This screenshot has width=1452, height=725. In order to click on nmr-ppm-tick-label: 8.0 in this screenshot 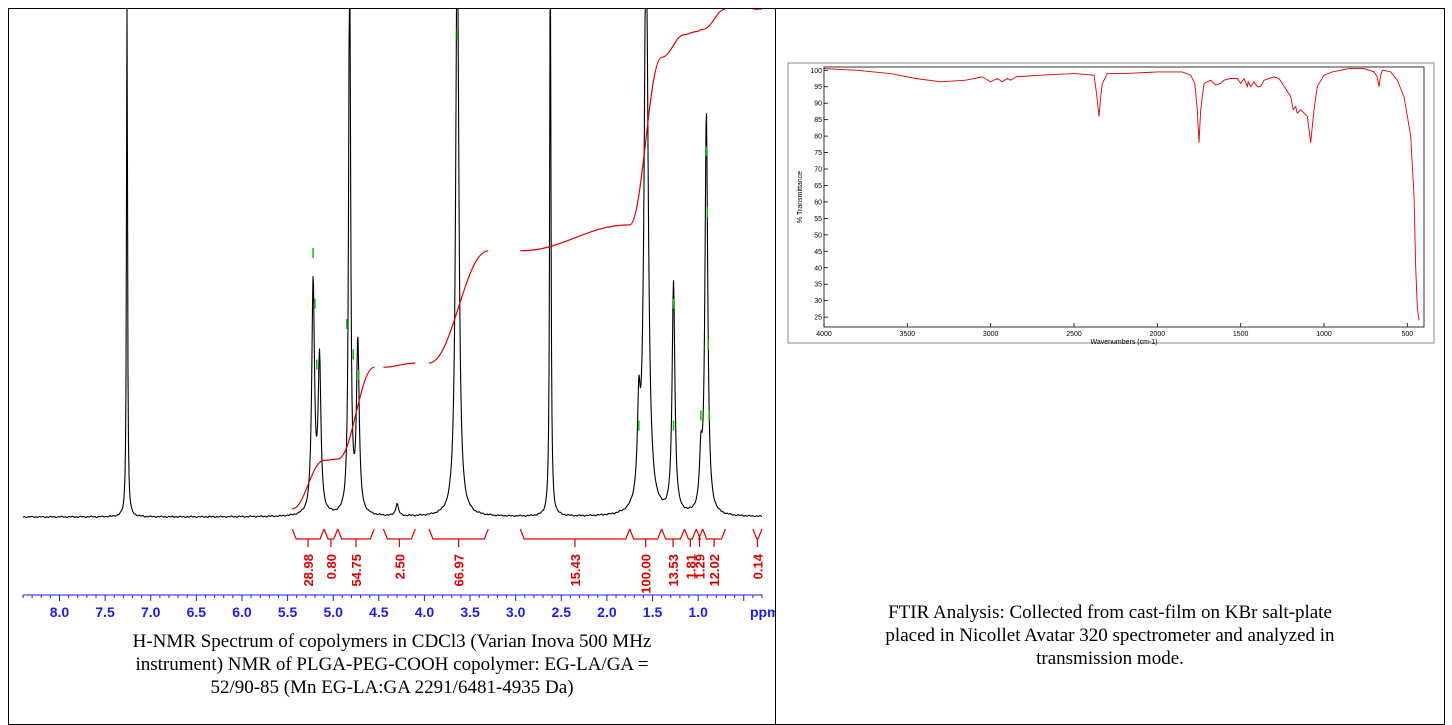, I will do `click(60, 612)`.